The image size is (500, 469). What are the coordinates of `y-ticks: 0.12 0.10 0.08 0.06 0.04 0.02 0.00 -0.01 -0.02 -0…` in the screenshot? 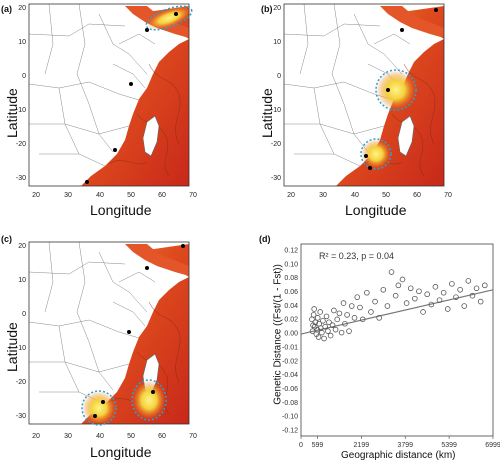 It's located at (290, 341).